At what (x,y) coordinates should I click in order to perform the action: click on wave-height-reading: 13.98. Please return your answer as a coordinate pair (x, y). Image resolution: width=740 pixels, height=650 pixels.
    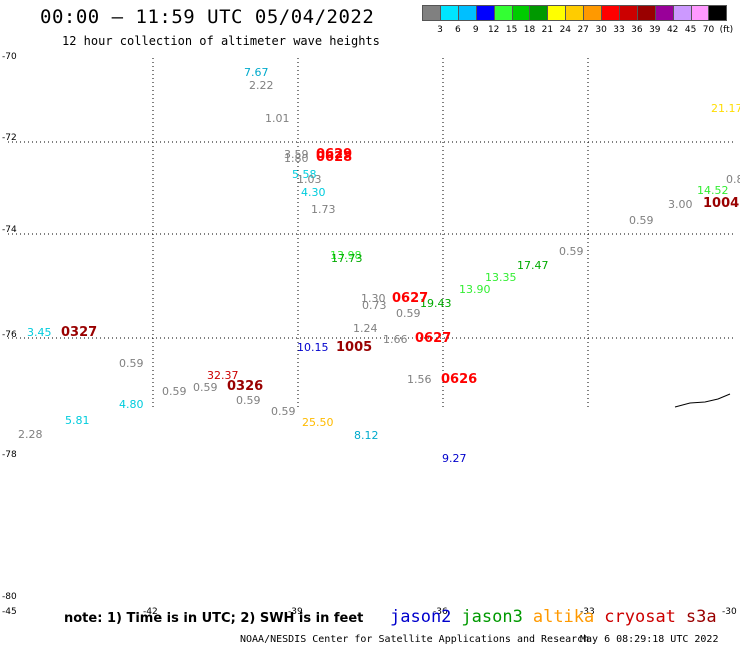
    Looking at the image, I should click on (346, 255).